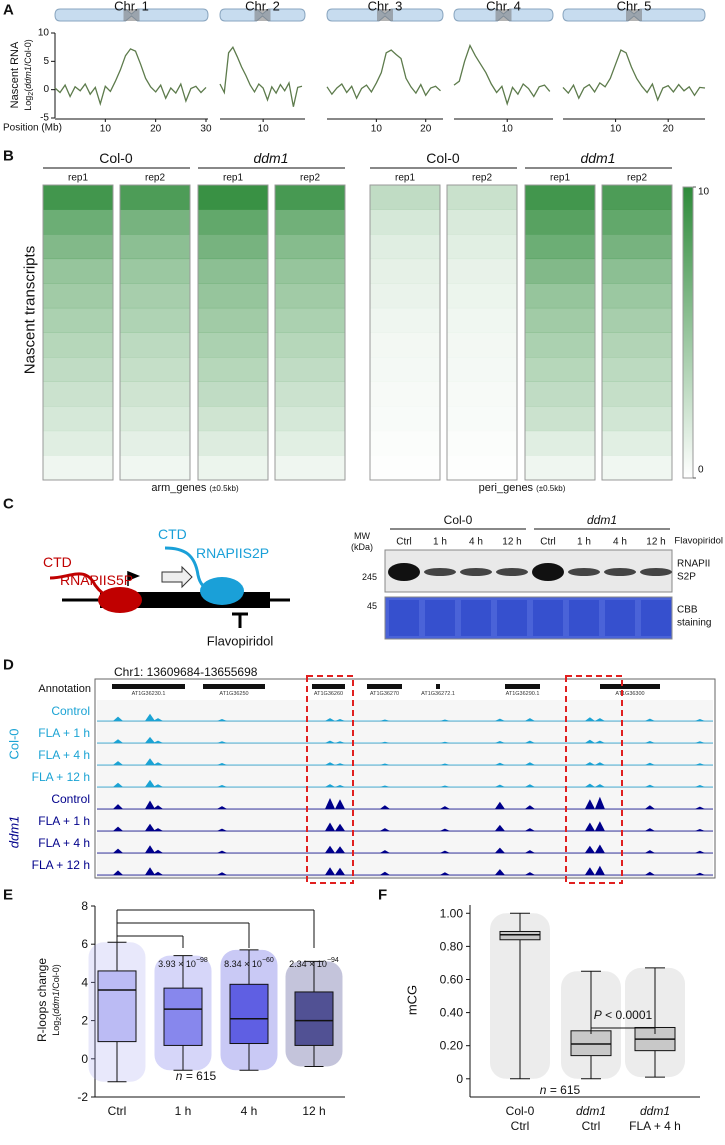  Describe the element at coordinates (686, 577) in the screenshot. I see `target-label: S2P` at that location.